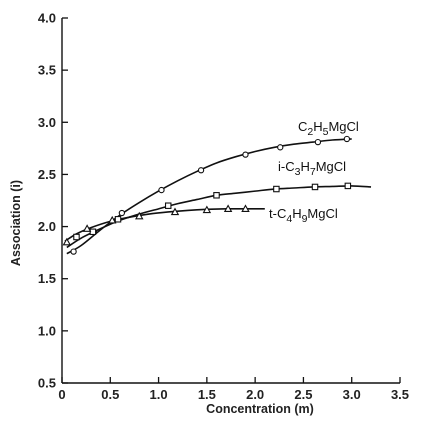 This screenshot has width=440, height=422. I want to click on label-text: t-C, so click(277, 213).